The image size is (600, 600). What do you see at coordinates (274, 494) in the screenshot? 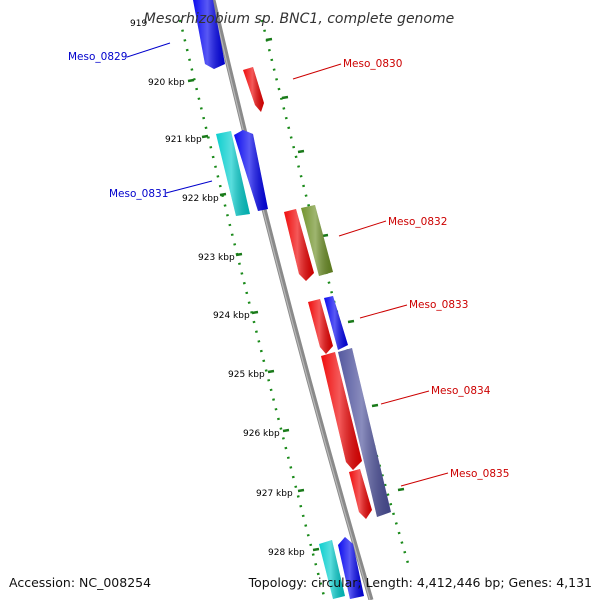
I see `tick-label: 927 kbp` at bounding box center [274, 494].